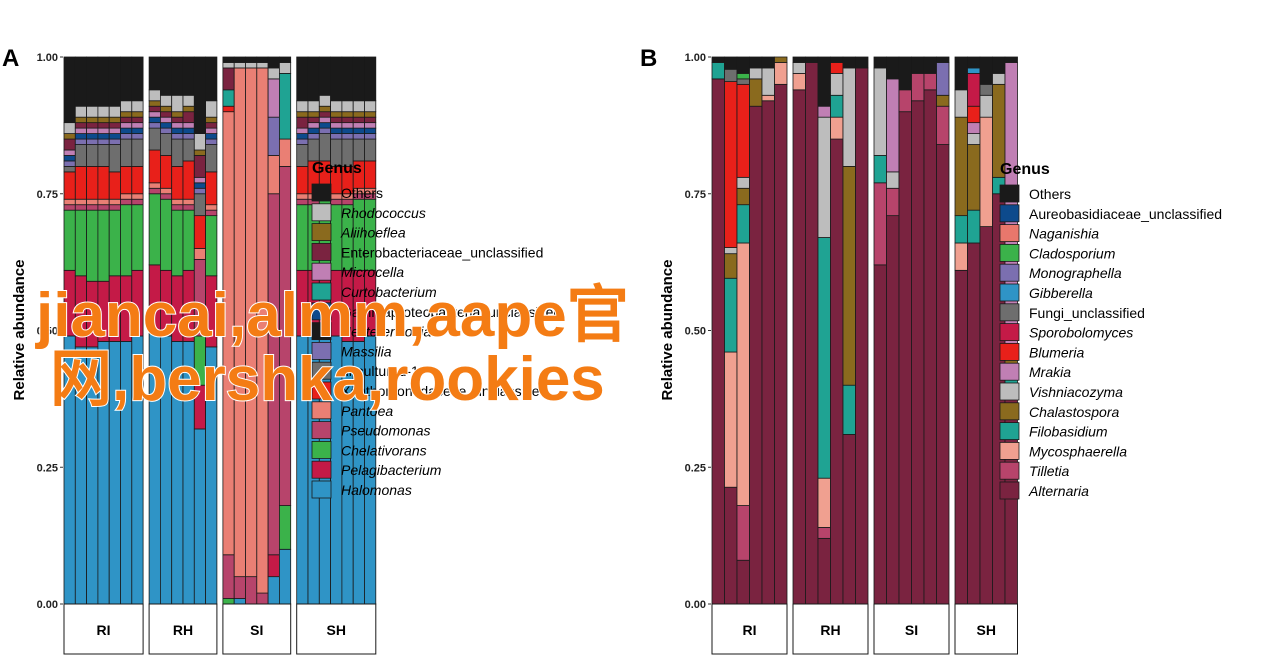  I want to click on bar-segment-fungi-unclassified, so click(743, 81).